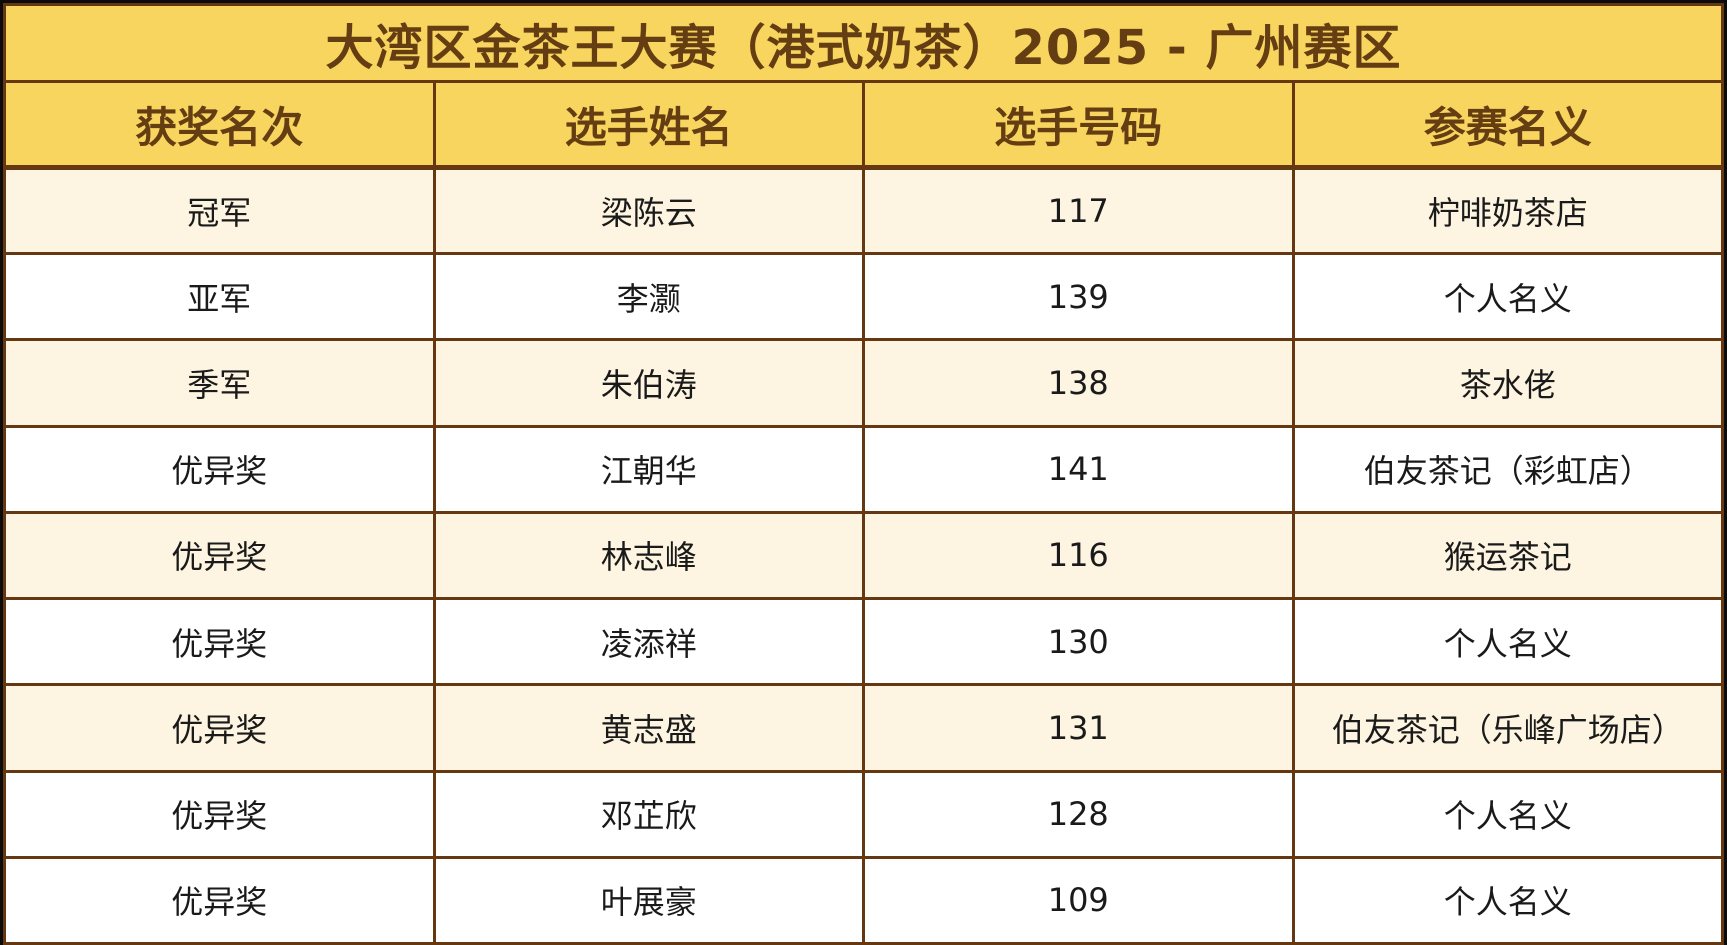 Image resolution: width=1727 pixels, height=945 pixels. I want to click on table-row: 优异奖 凌添祥 130 个人名义, so click(863, 642).